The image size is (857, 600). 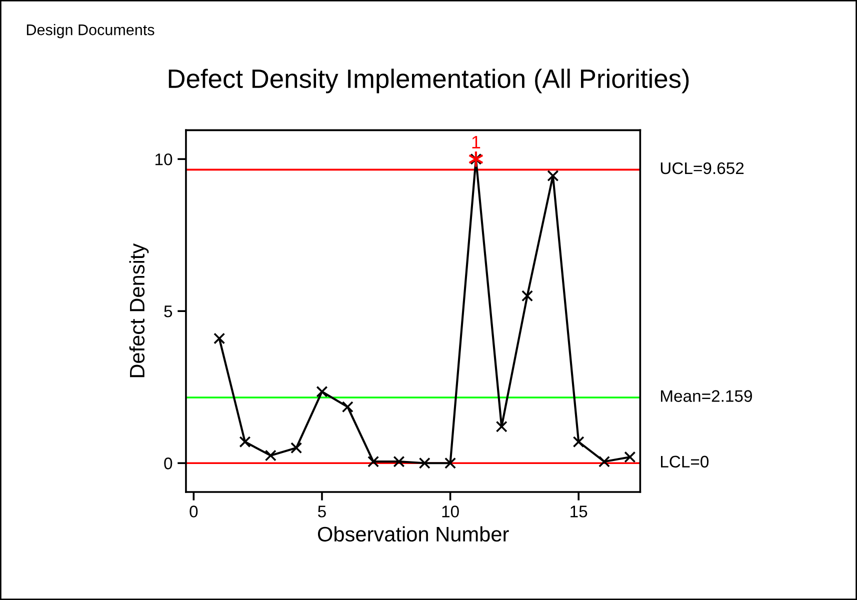 I want to click on x-axis-title: Observation Number, so click(x=413, y=534).